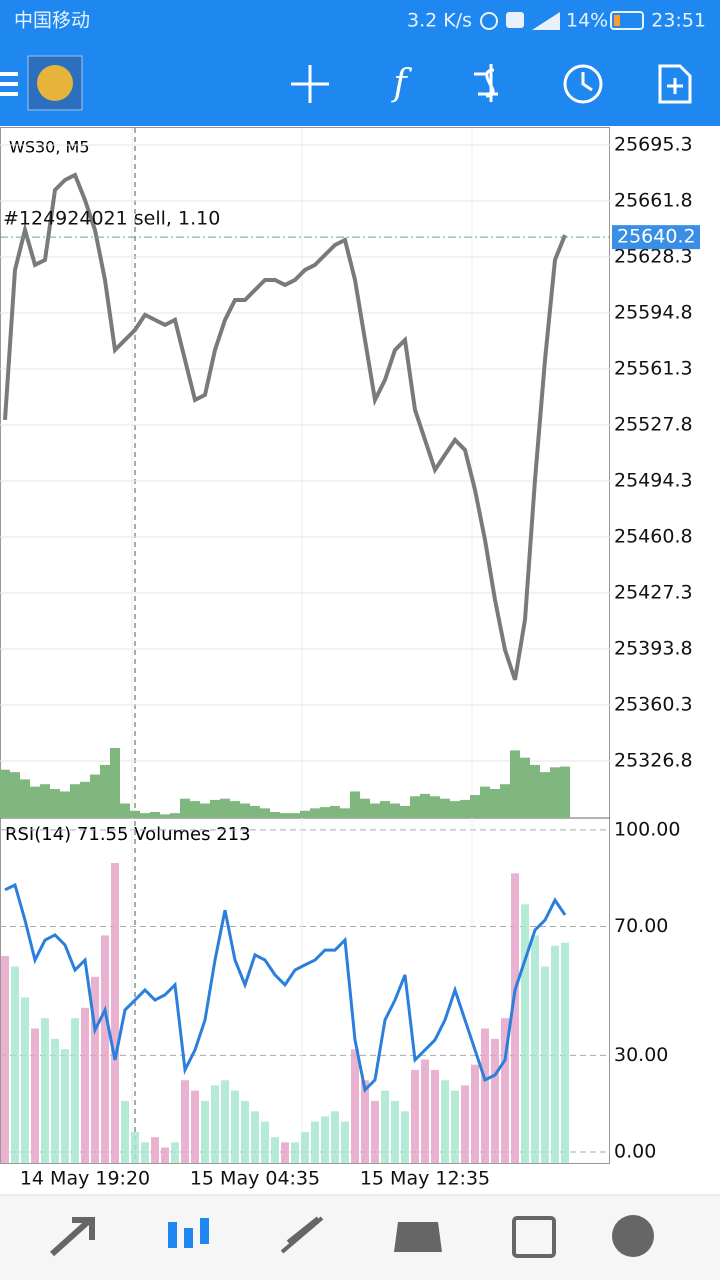 This screenshot has width=720, height=1284. What do you see at coordinates (425, 1179) in the screenshot?
I see `x-tick-label: 15 May 12:35` at bounding box center [425, 1179].